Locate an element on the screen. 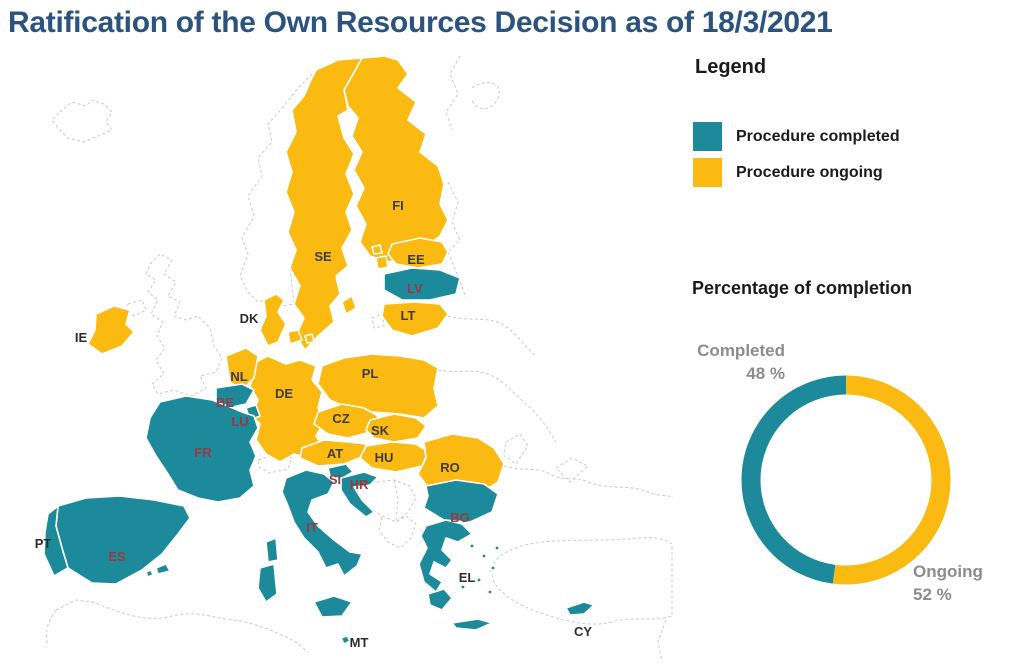 The width and height of the screenshot is (1024, 664). country-shape-es is located at coordinates (123, 540).